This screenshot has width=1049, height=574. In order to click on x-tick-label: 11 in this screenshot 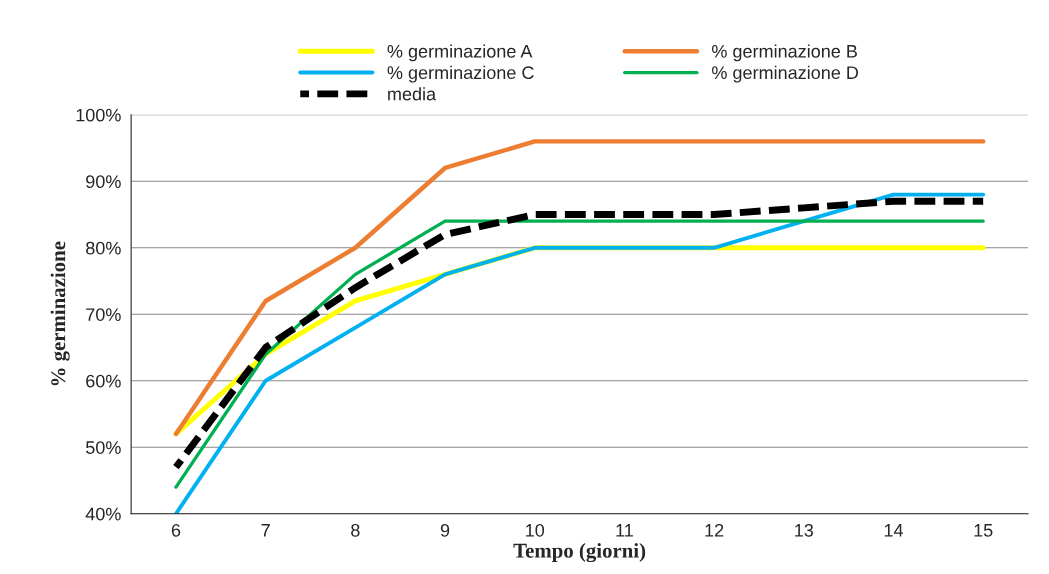, I will do `click(624, 530)`.